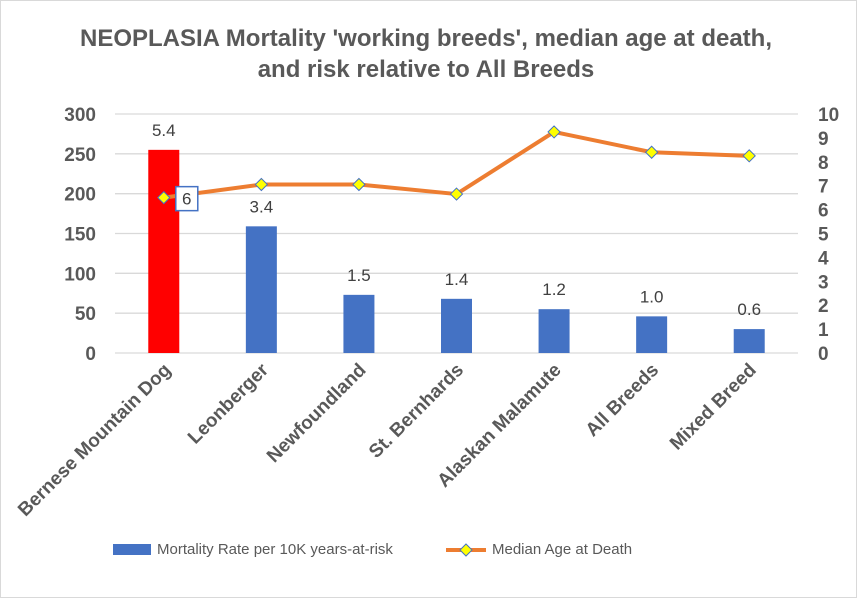 This screenshot has height=599, width=857. What do you see at coordinates (80, 195) in the screenshot?
I see `left-tick-label: 200` at bounding box center [80, 195].